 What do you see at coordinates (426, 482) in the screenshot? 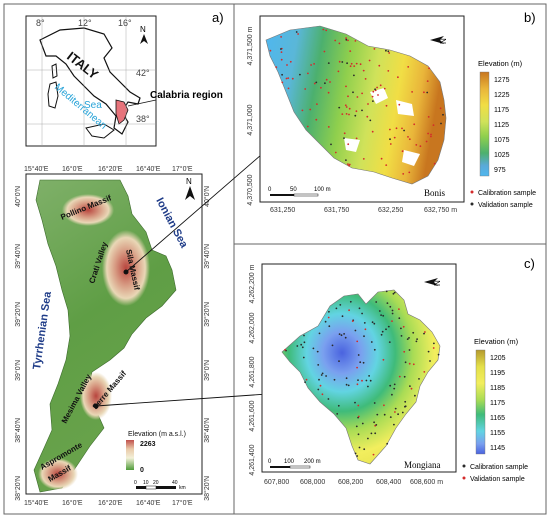
I see `mongiana-x-tick-4: 608,600 m` at bounding box center [426, 482].